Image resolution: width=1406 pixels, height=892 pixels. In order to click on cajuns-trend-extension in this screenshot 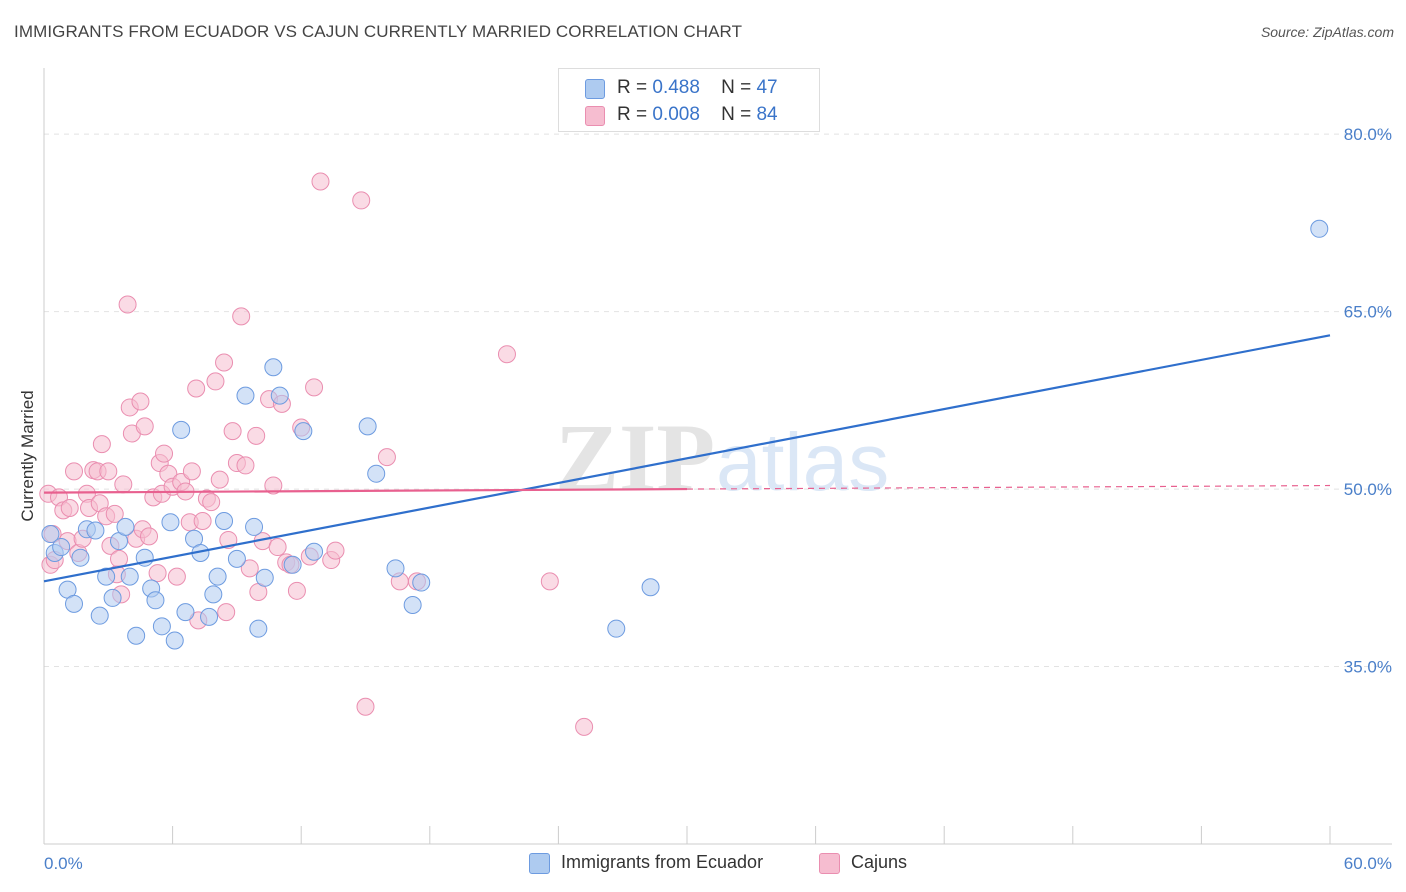, I will do `click(1008, 487)`.